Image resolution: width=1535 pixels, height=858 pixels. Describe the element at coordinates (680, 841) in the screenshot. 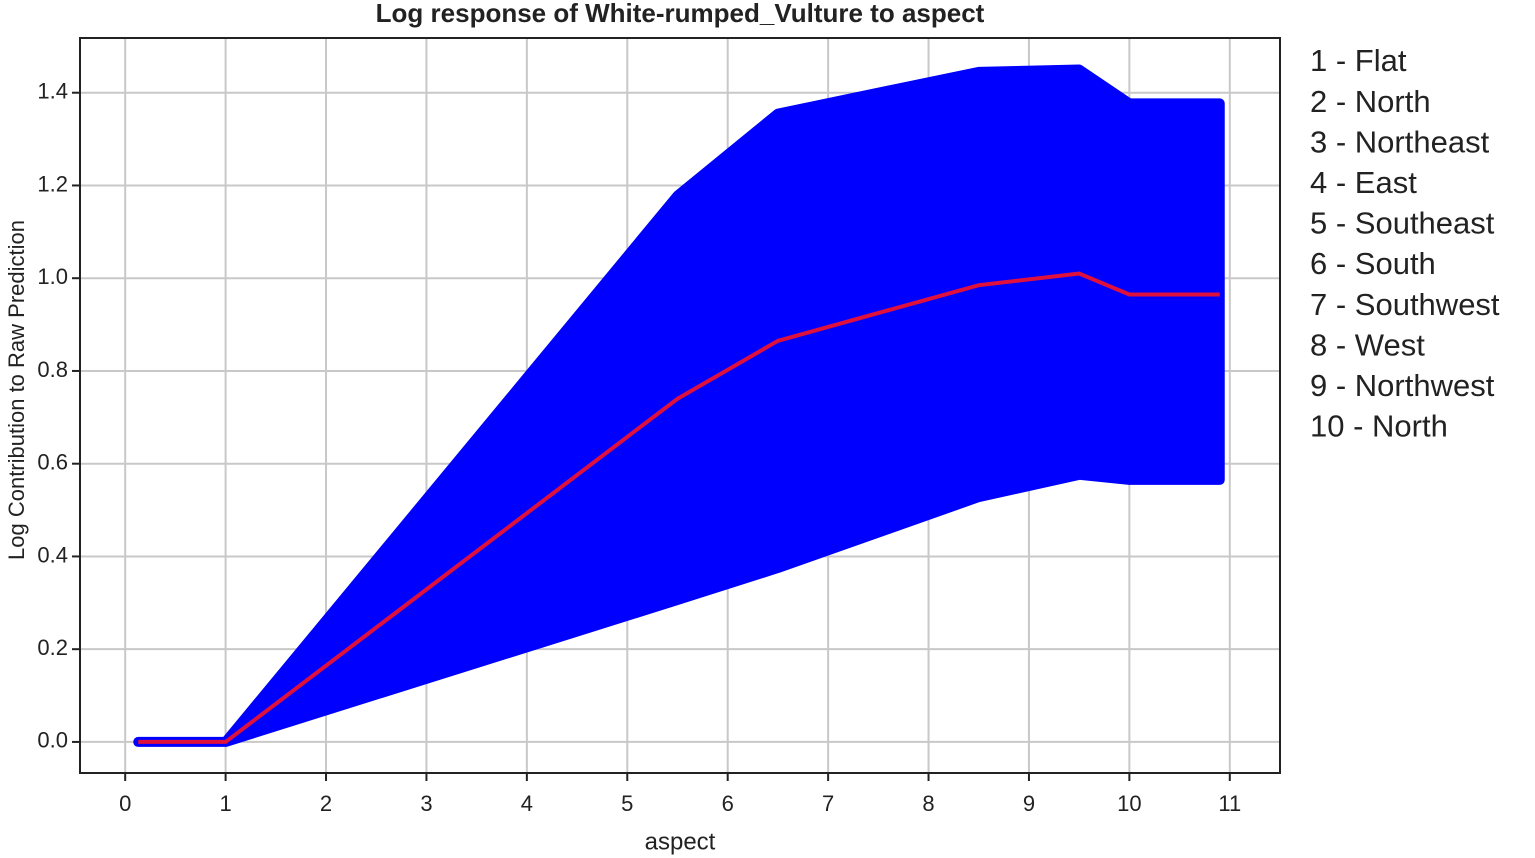

I see `x-axis-label: aspect` at that location.